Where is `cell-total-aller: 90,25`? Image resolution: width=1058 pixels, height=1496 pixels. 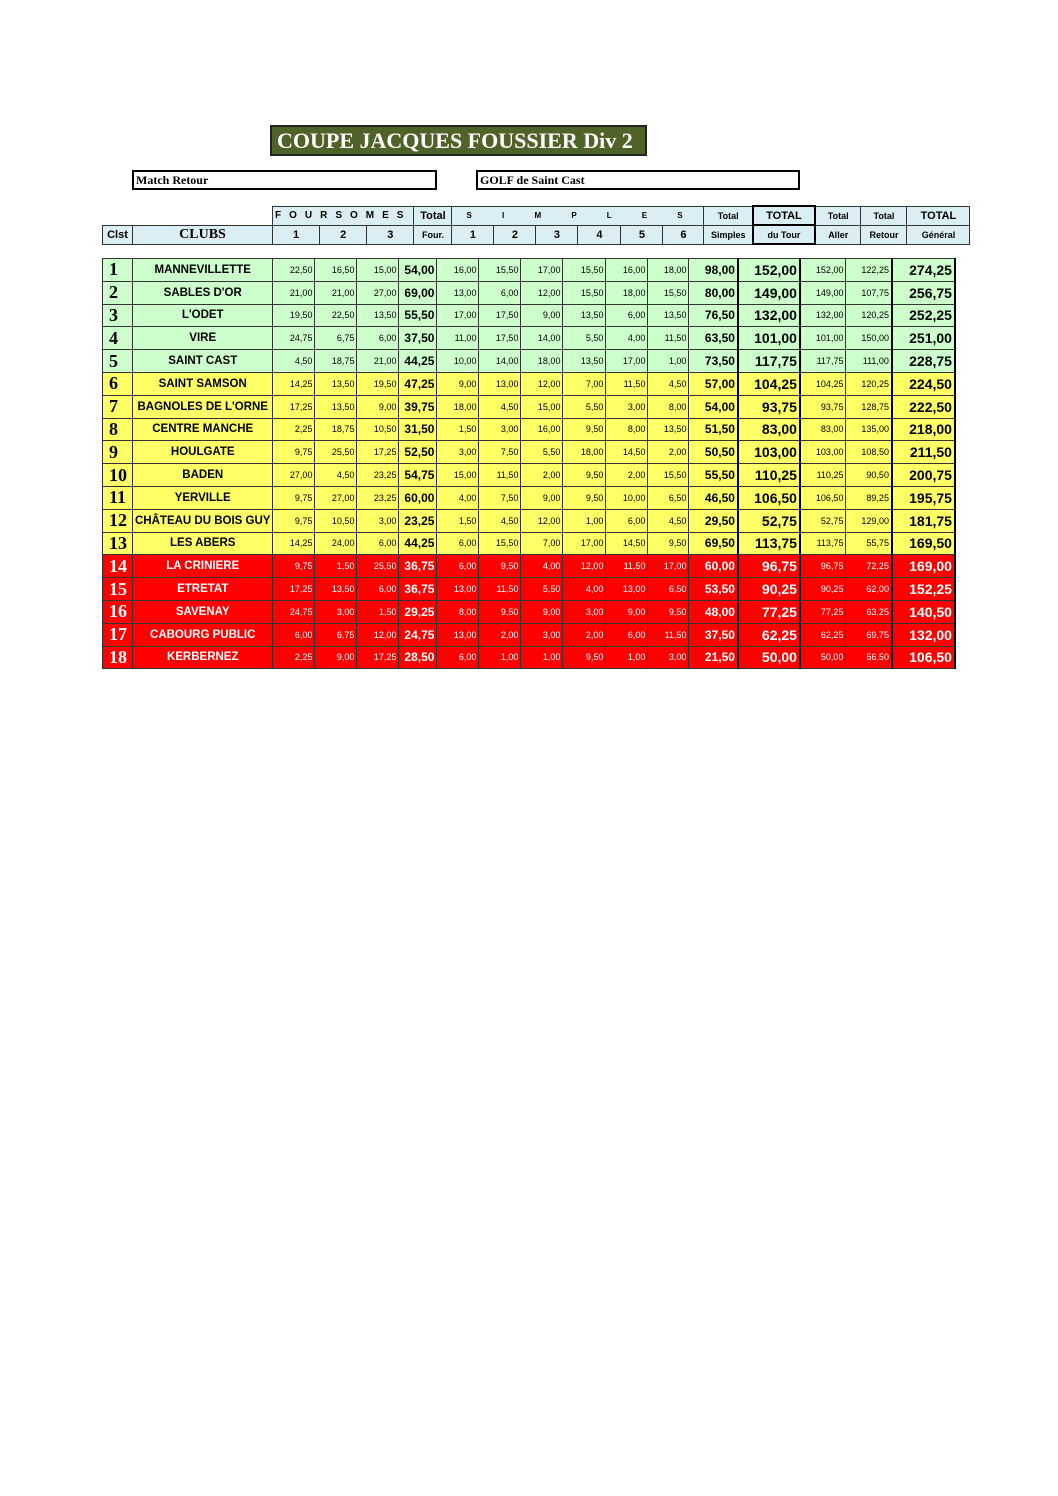
cell-total-aller: 90,25 is located at coordinates (823, 589).